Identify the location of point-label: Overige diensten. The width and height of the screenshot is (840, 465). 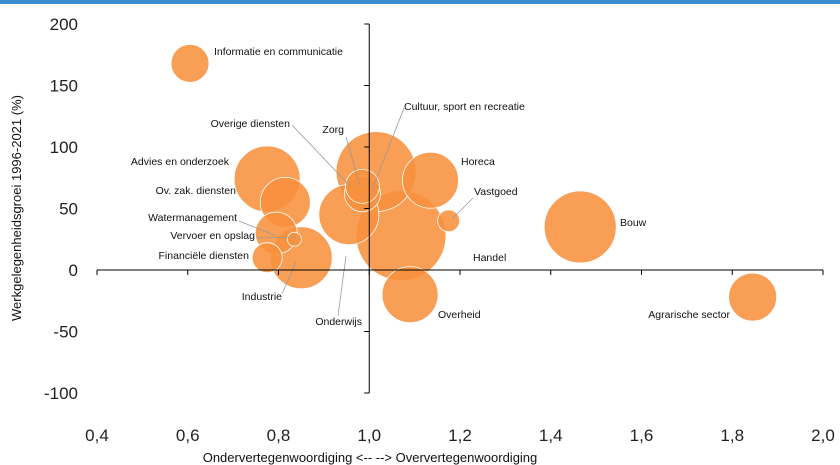
(251, 124).